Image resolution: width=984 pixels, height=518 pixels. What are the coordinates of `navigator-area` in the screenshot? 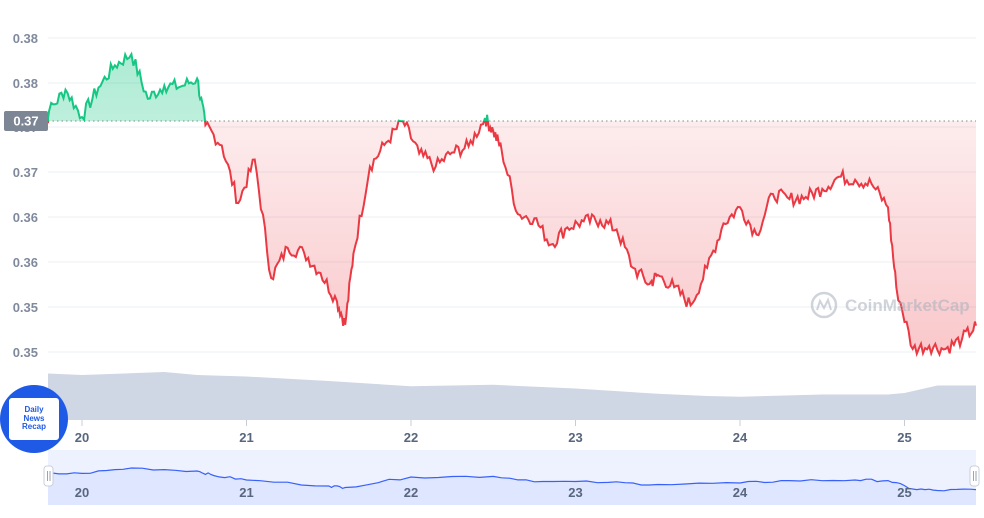 It's located at (512, 486).